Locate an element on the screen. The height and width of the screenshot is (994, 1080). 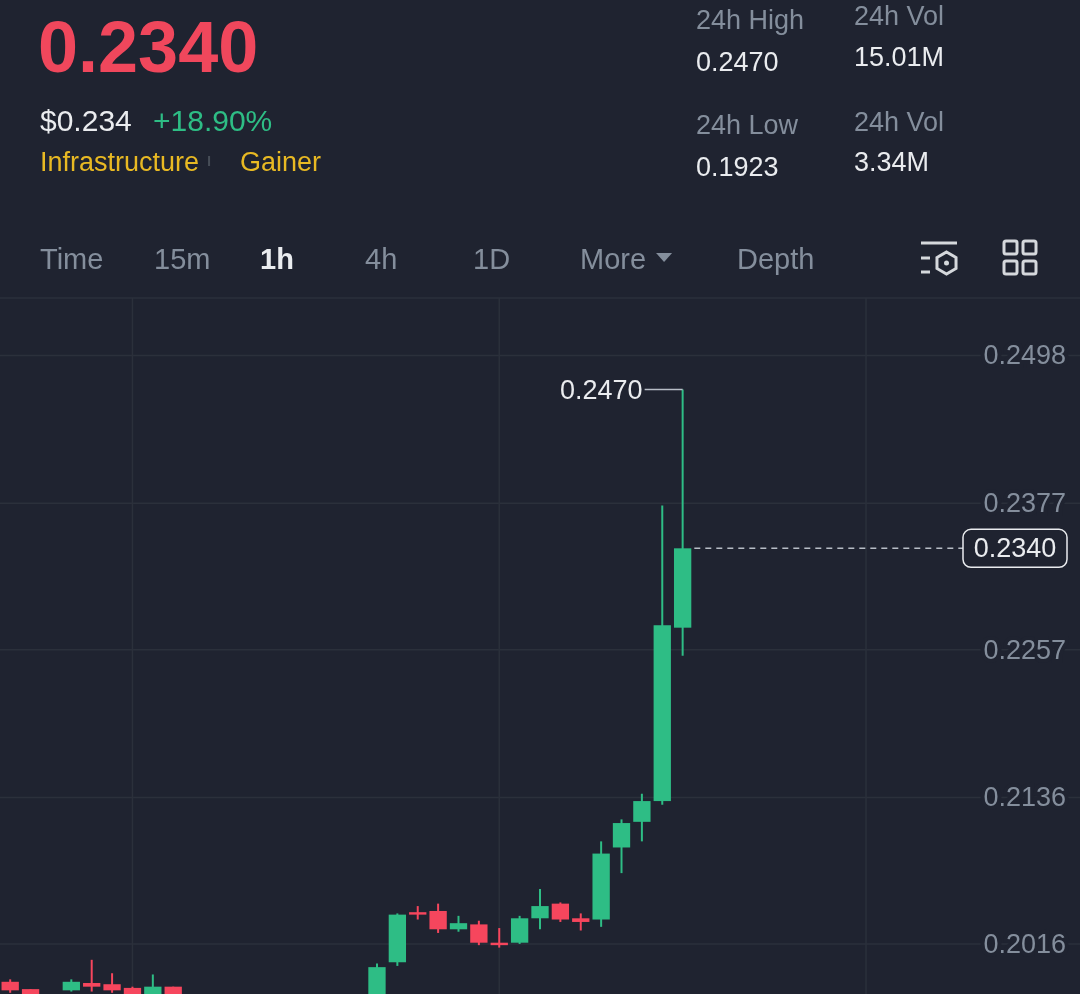
text: 0.1923 is located at coordinates (737, 167).